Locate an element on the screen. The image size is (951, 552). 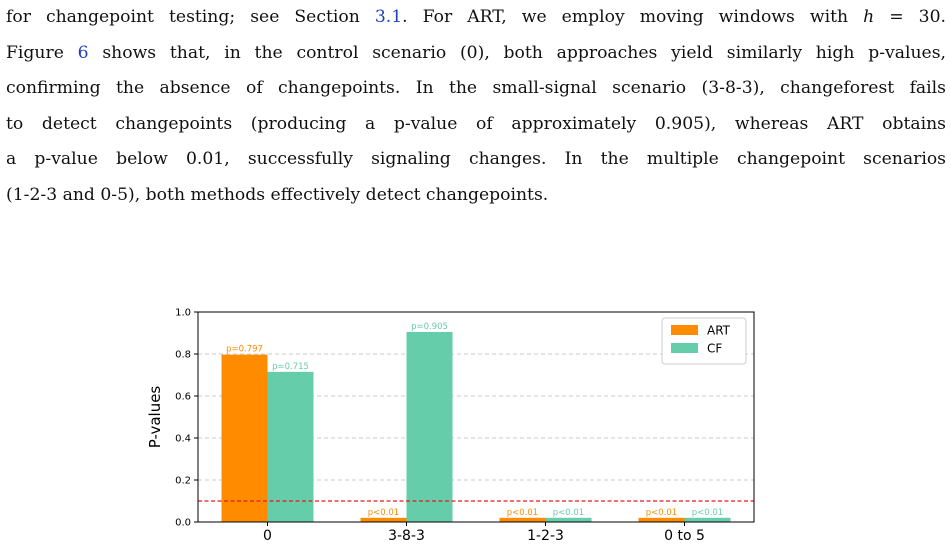
x-axis: 0 3-8-3 1-2-3 0 to 5 is located at coordinates (484, 533).